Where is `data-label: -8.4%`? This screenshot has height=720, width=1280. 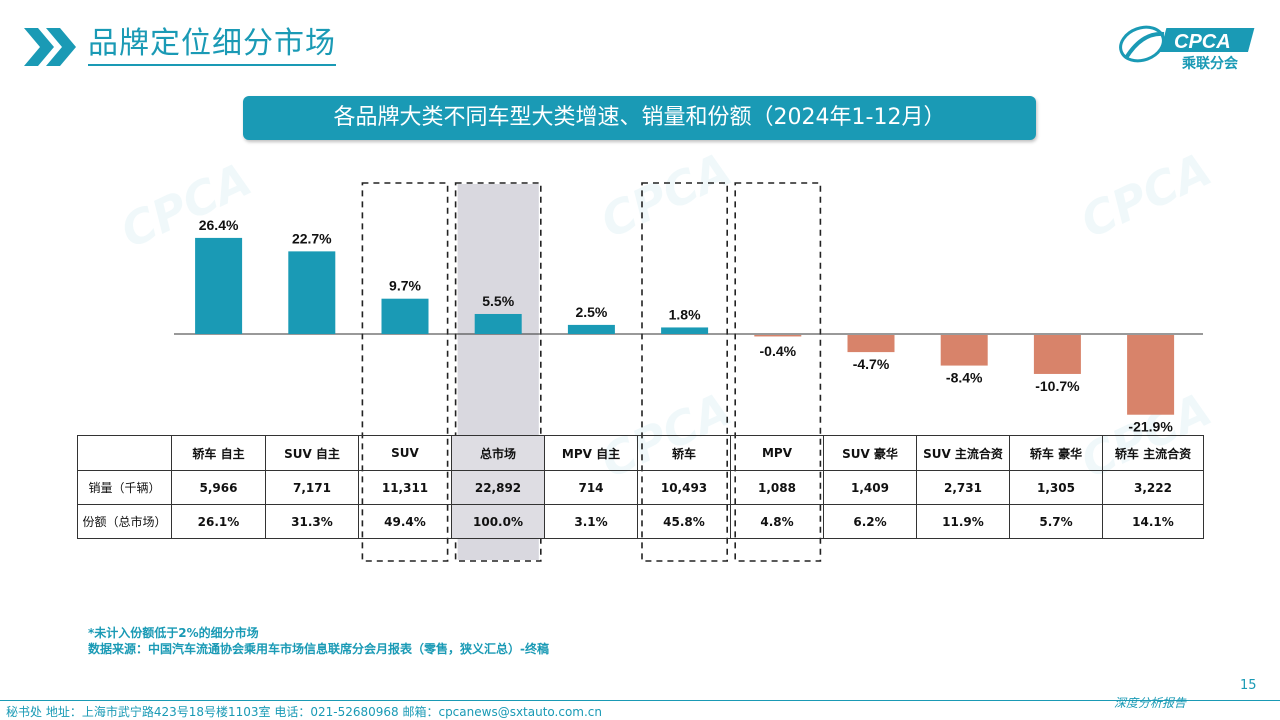 data-label: -8.4% is located at coordinates (964, 378).